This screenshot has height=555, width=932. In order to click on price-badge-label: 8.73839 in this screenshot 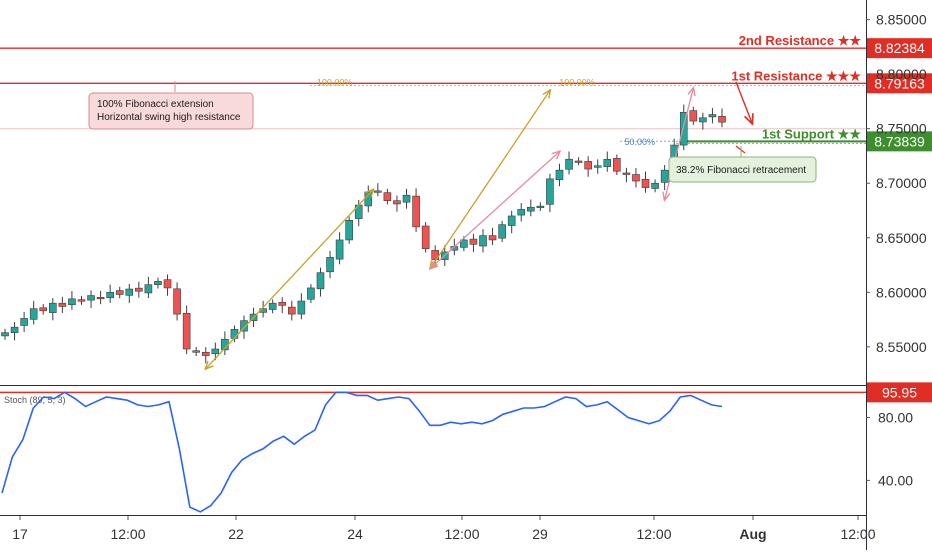, I will do `click(899, 141)`.